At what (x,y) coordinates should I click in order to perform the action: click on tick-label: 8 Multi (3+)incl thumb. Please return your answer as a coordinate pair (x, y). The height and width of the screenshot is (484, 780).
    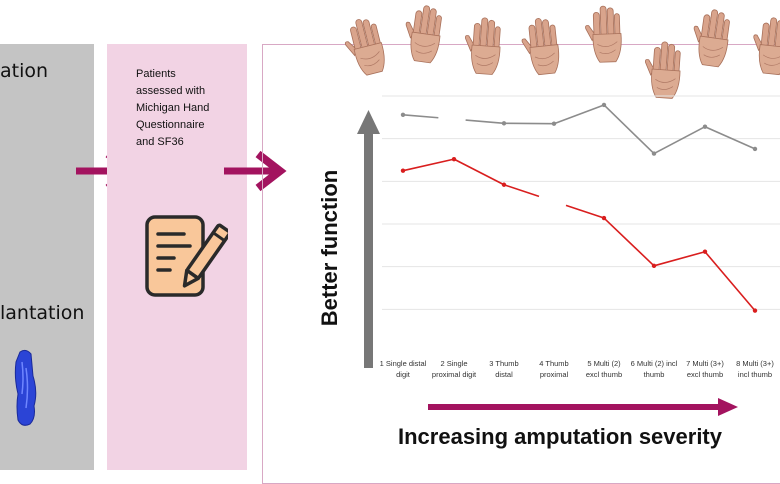
    Looking at the image, I should click on (755, 369).